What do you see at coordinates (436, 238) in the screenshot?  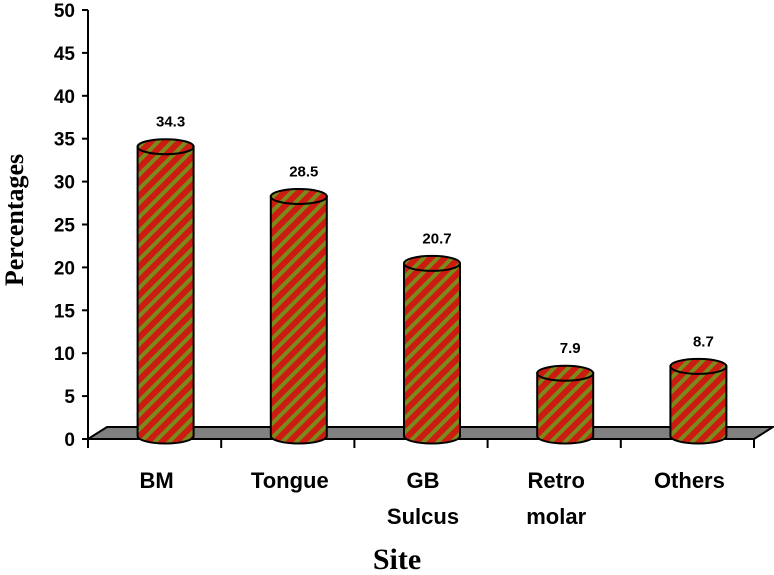 I see `bar-value-label: 20.7` at bounding box center [436, 238].